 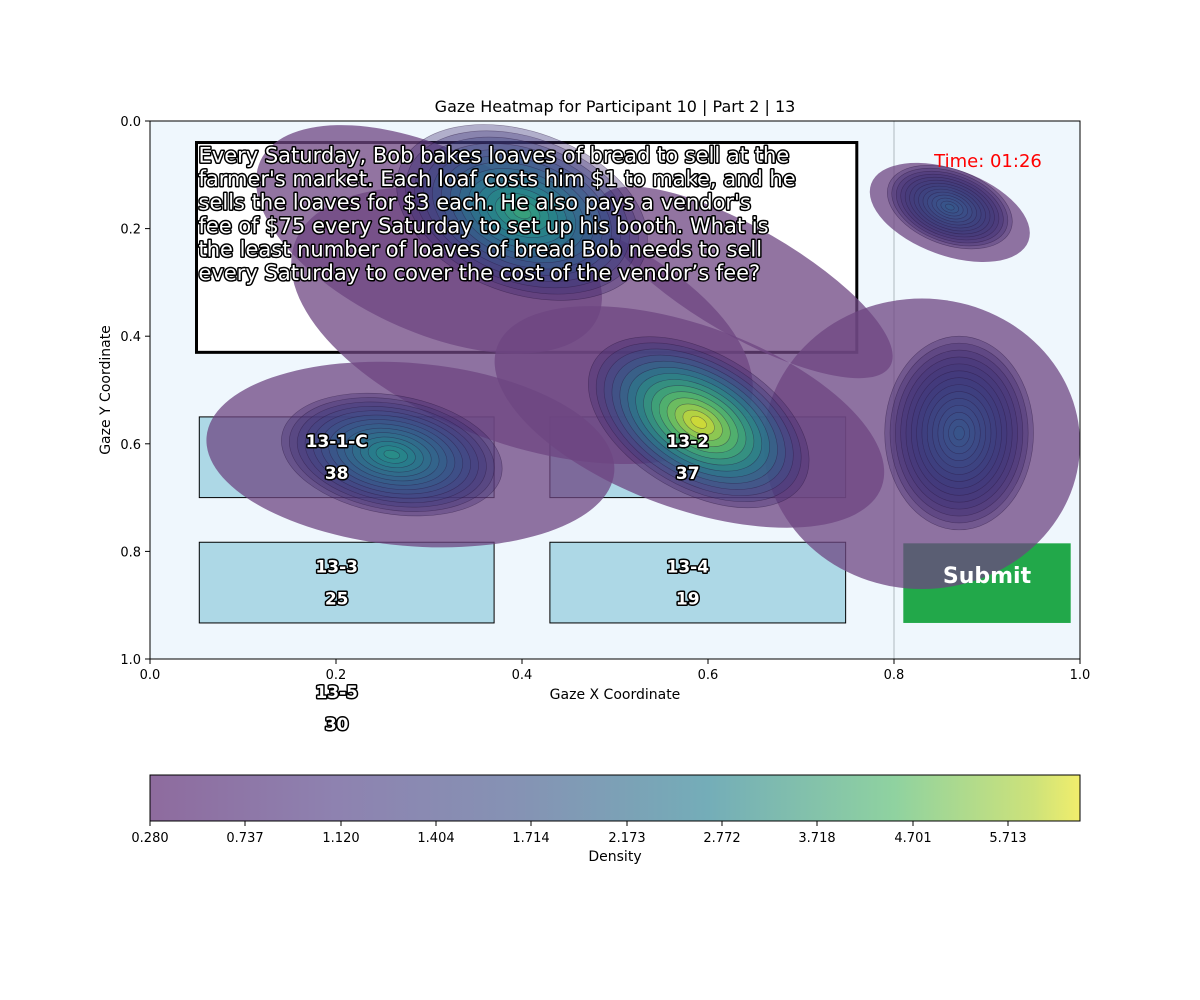 I want to click on x-tick-label: 0.4, so click(x=522, y=675).